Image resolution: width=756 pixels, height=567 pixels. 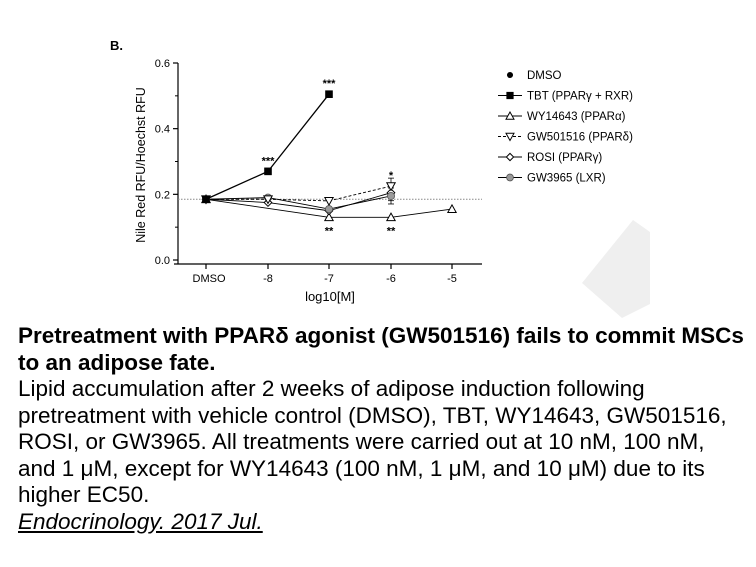 I want to click on legend-label: TBT (PPARγ + RXR), so click(x=580, y=97).